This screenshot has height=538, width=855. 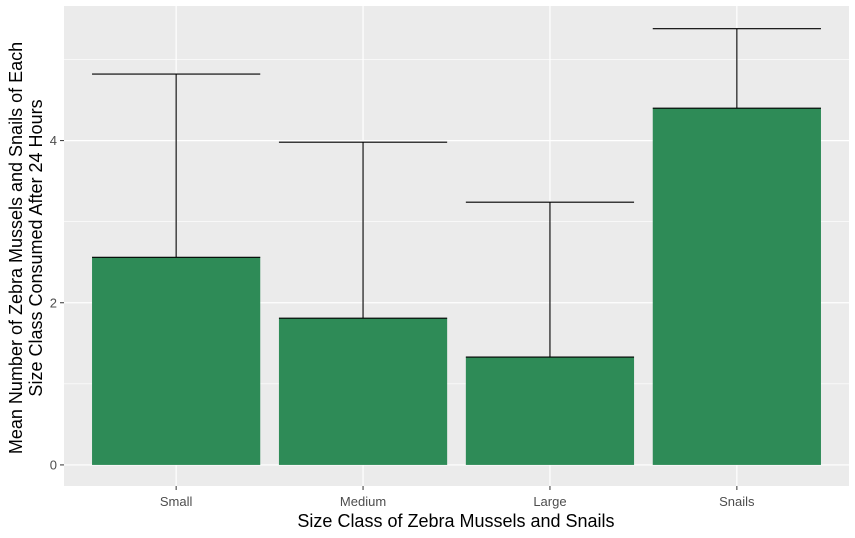 I want to click on x-tick-label: Large, so click(x=549, y=501).